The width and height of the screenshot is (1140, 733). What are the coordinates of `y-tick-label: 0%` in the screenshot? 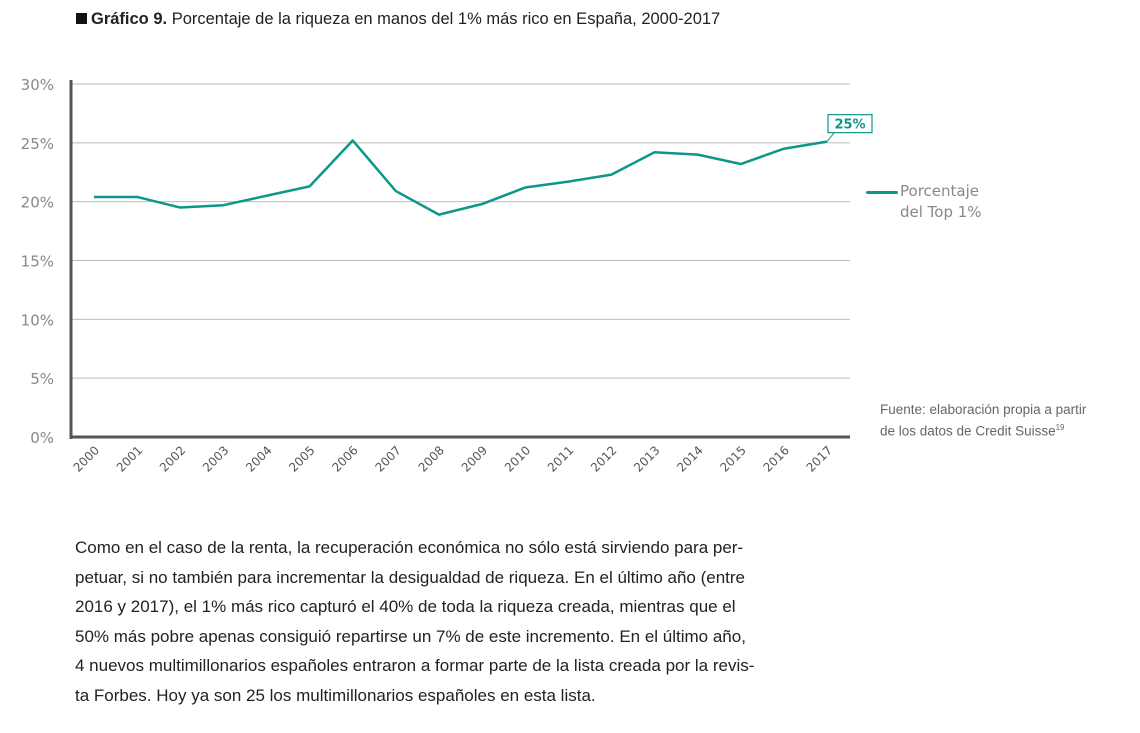 It's located at (42, 438).